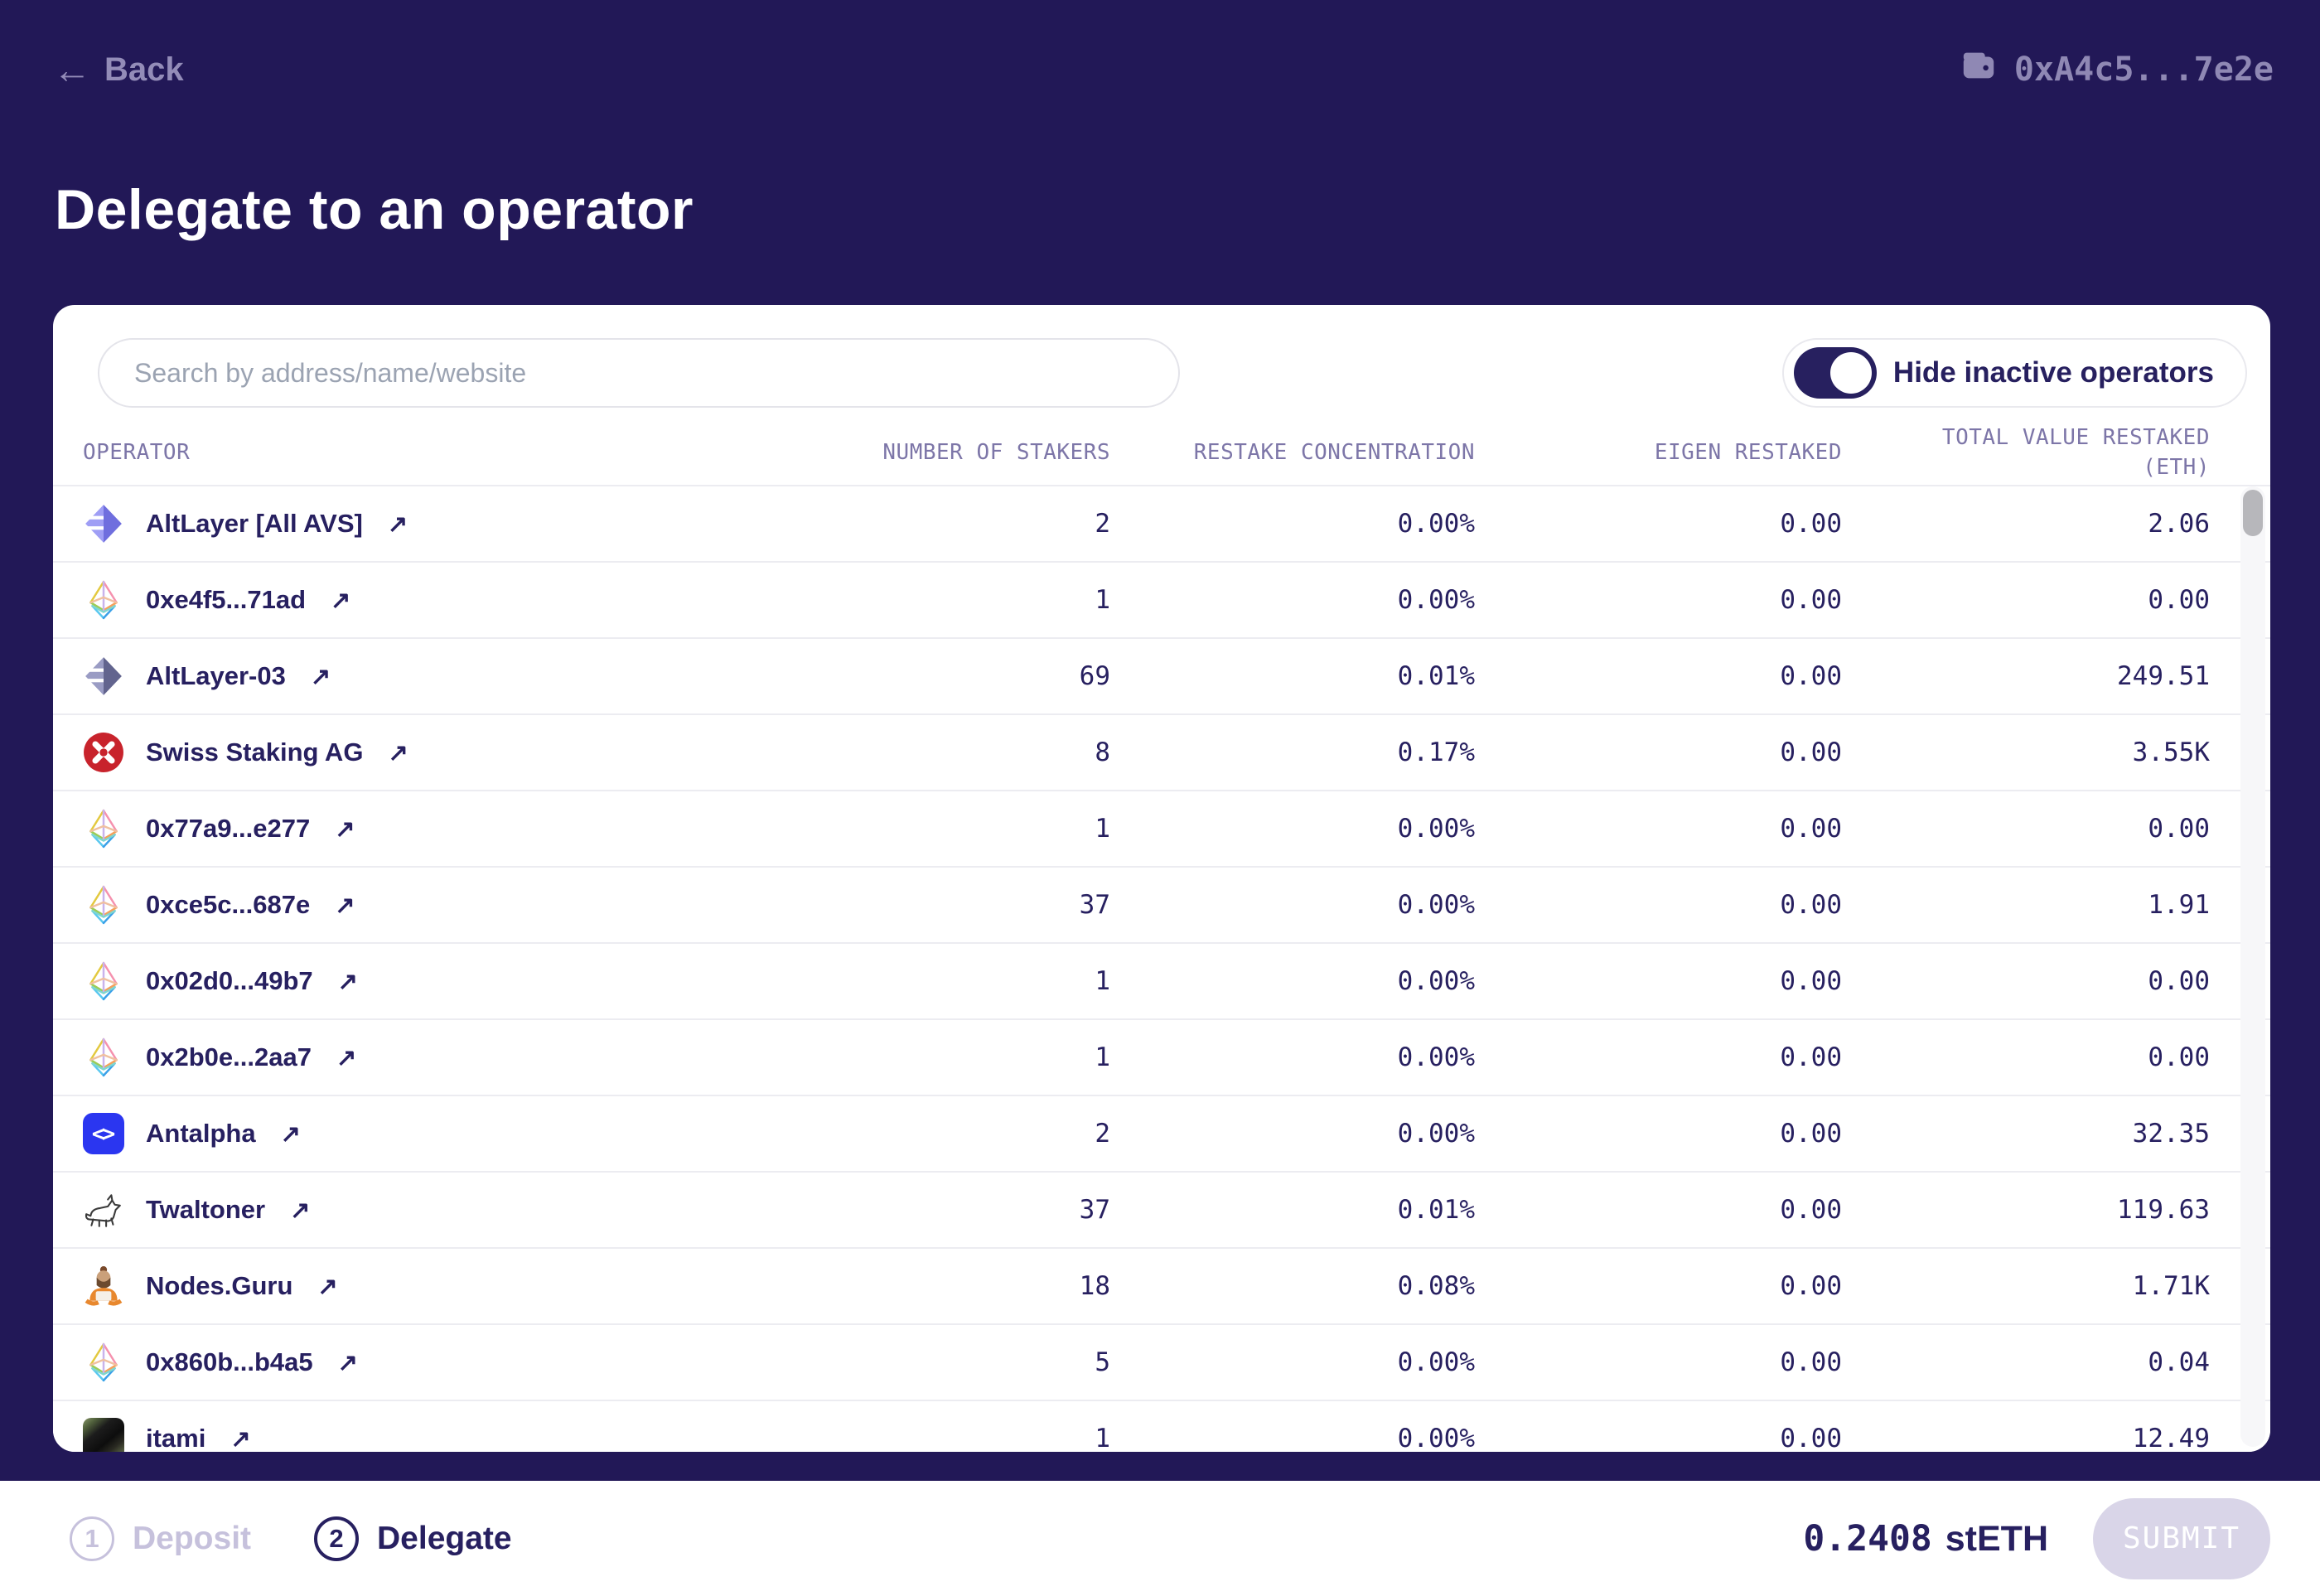  What do you see at coordinates (1162, 829) in the screenshot?
I see `table-row: 0x77a9...e277 ↗ 1 0.00% 0.00 0.00` at bounding box center [1162, 829].